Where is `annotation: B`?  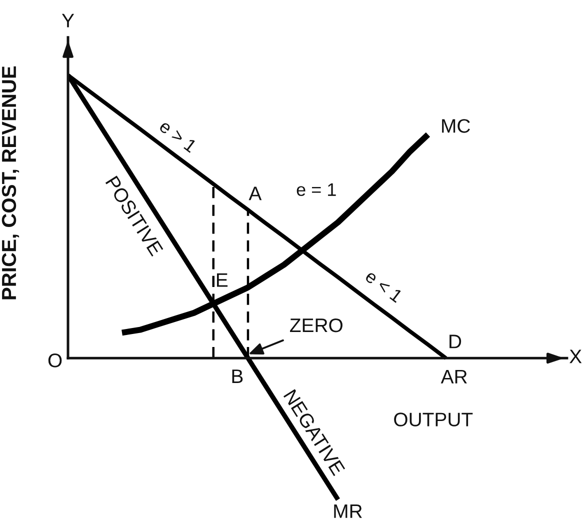
annotation: B is located at coordinates (237, 376).